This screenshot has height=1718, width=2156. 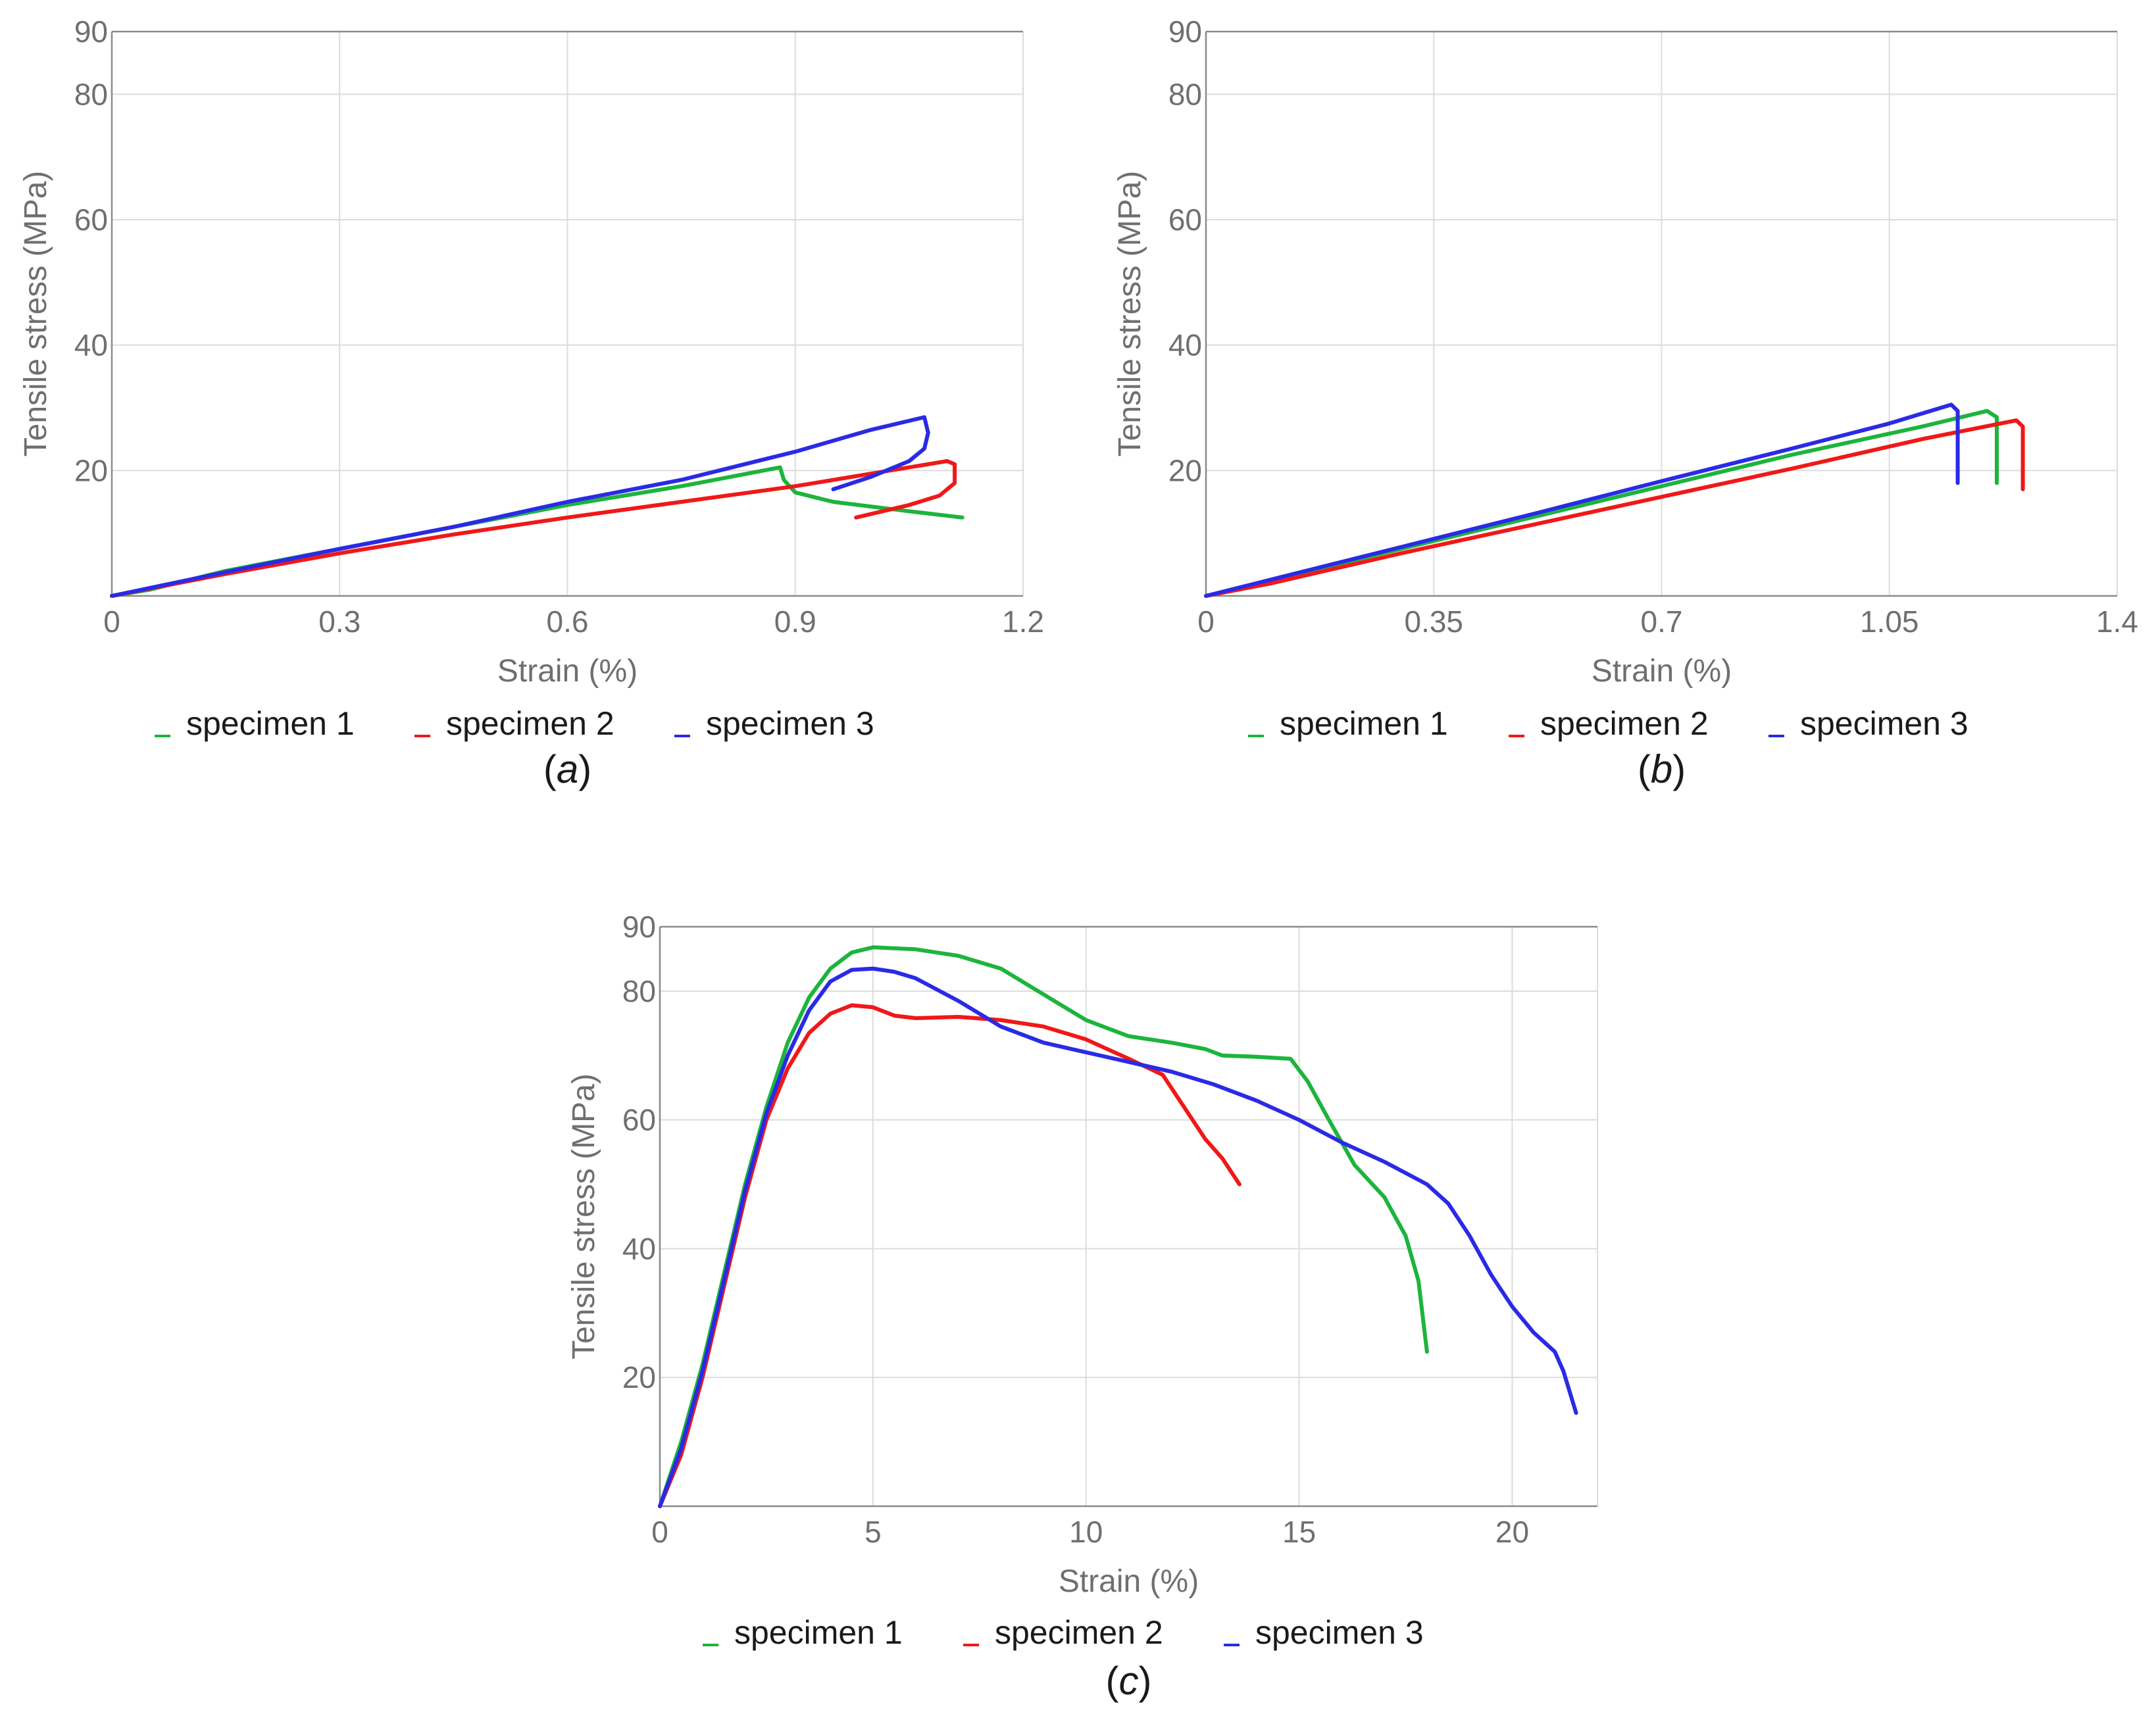 What do you see at coordinates (949, 1255) in the screenshot?
I see `chart-c-series-2-line` at bounding box center [949, 1255].